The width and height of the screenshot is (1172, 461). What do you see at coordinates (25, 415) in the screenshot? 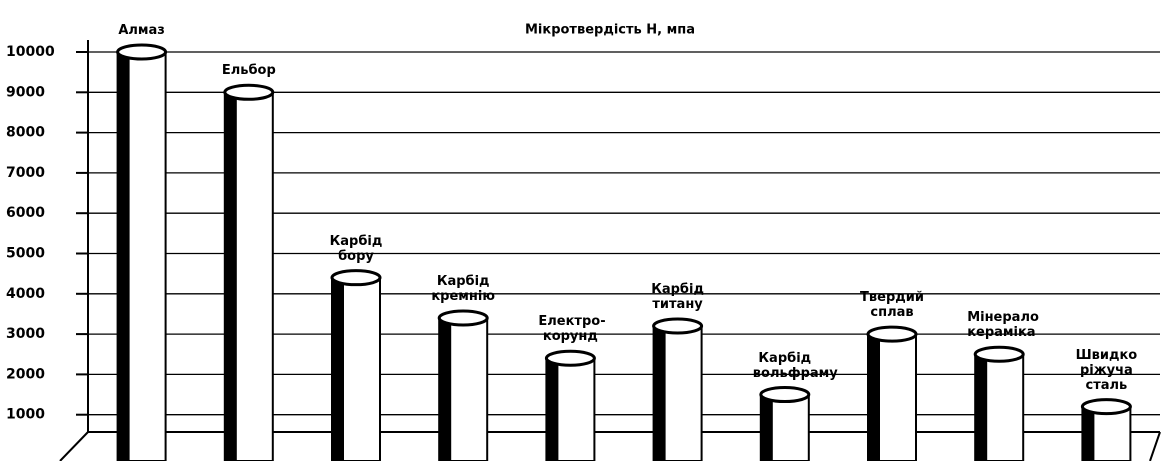
I see `y-tick-label: 1000` at bounding box center [25, 415].